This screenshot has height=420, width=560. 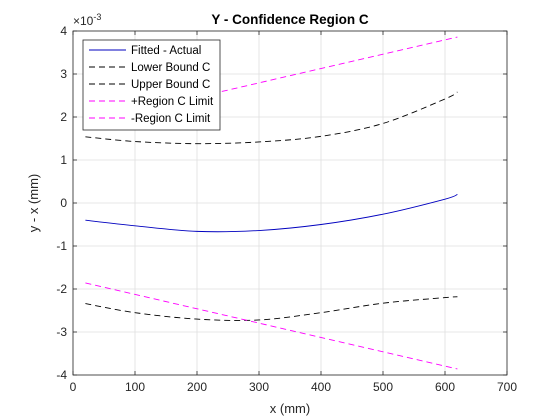 What do you see at coordinates (166, 51) in the screenshot?
I see `legend-label-fitted-actual: Fitted - Actual` at bounding box center [166, 51].